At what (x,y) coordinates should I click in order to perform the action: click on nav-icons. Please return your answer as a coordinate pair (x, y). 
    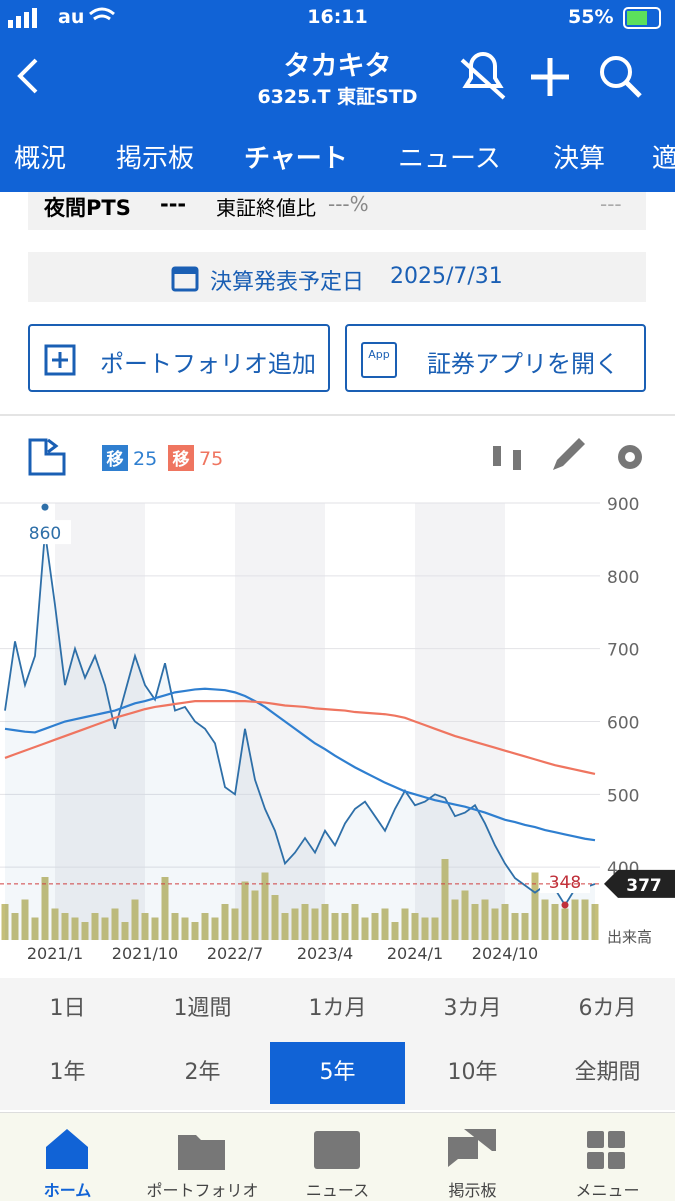
    Looking at the image, I should click on (335, 1149).